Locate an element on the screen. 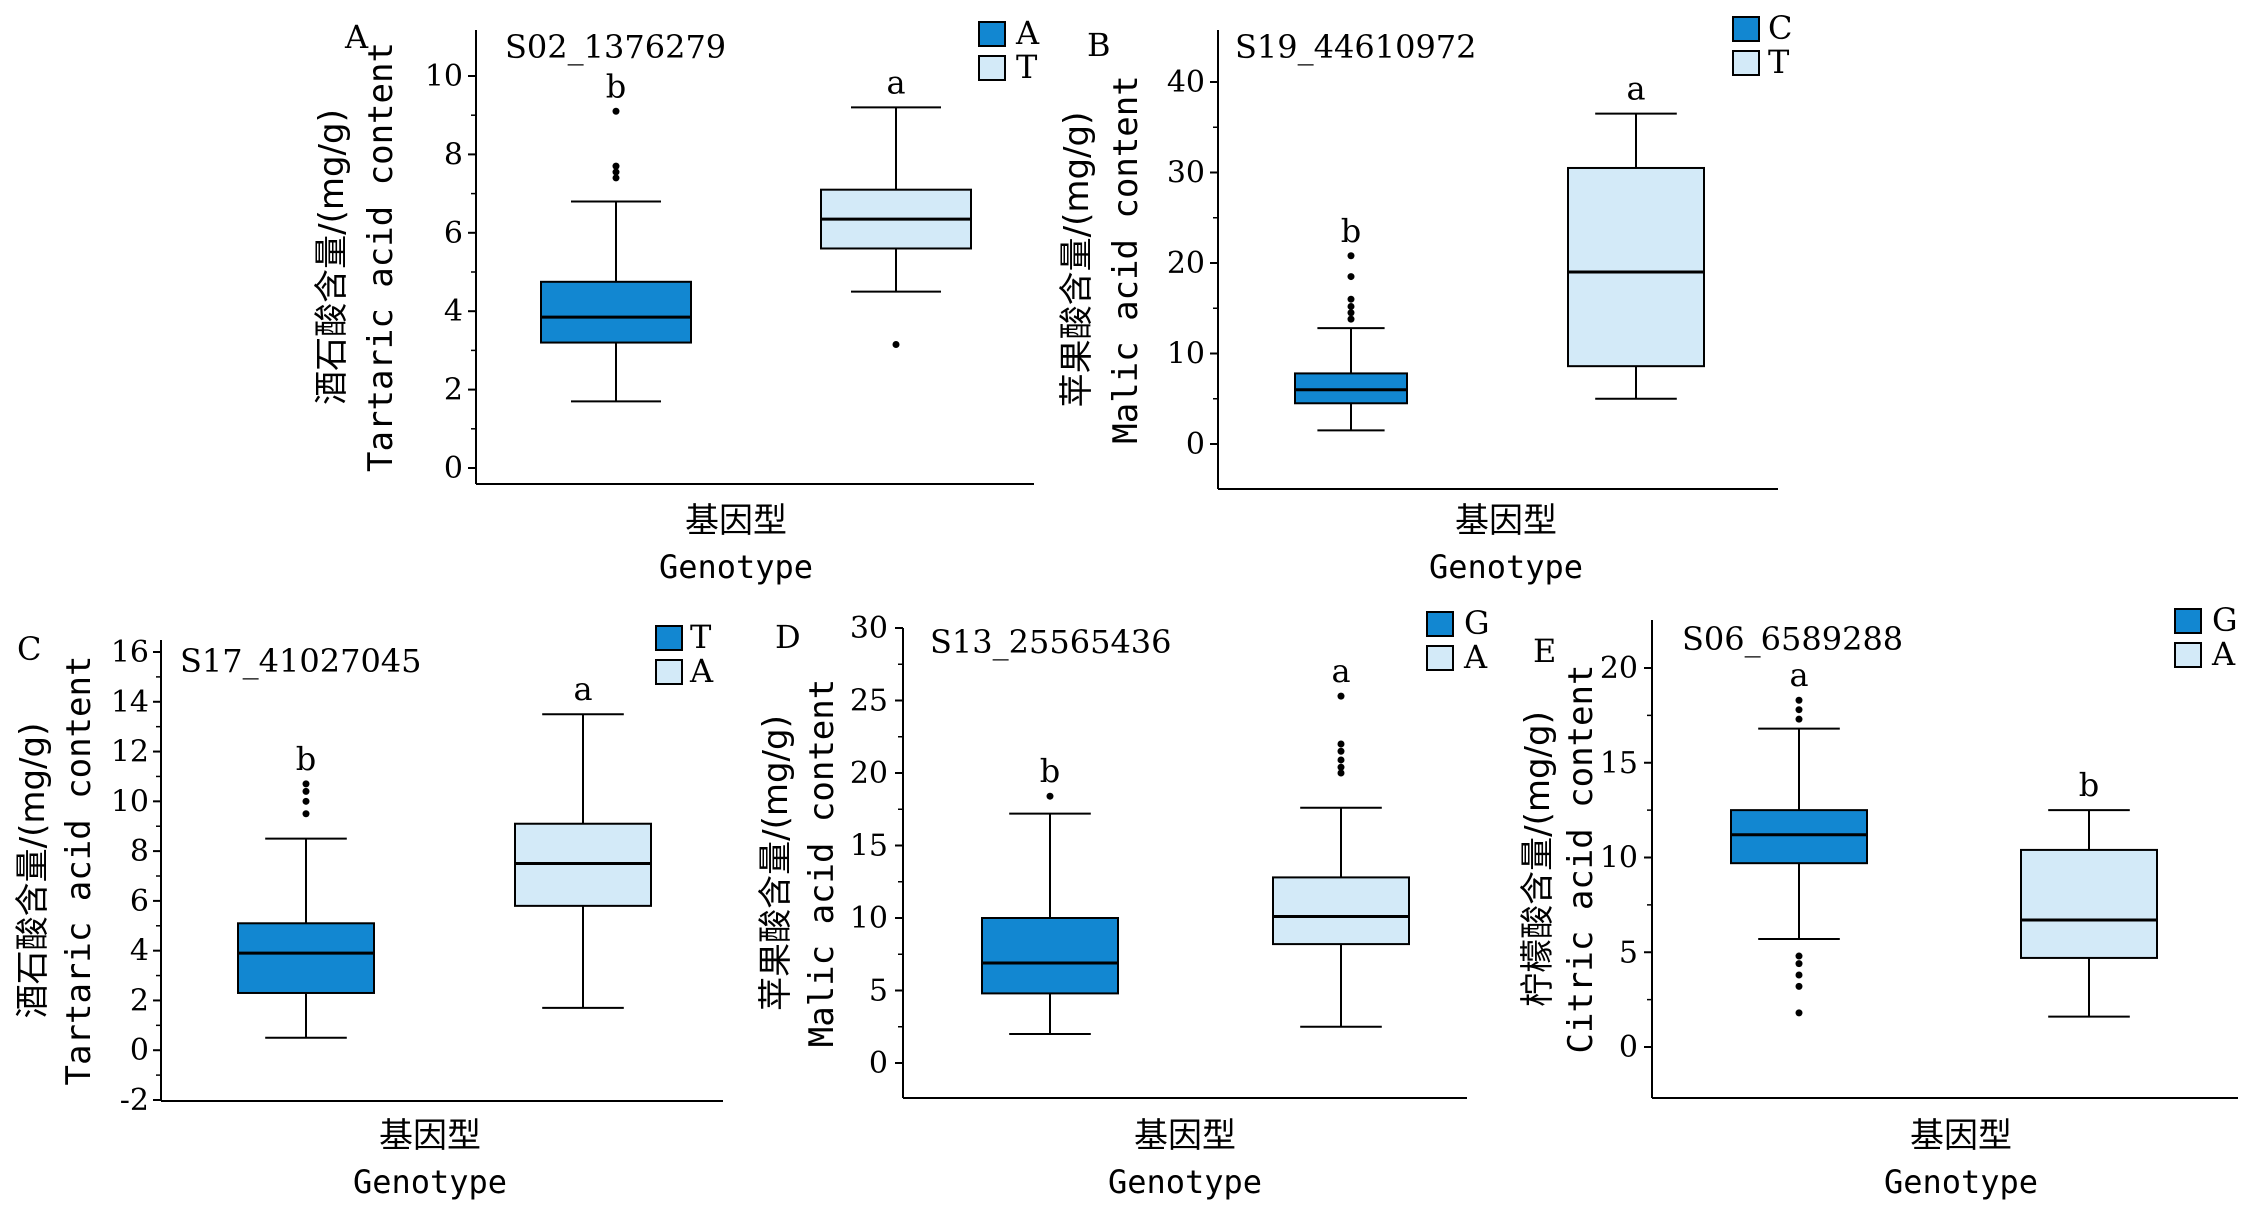  panel-letter: D is located at coordinates (788, 637).